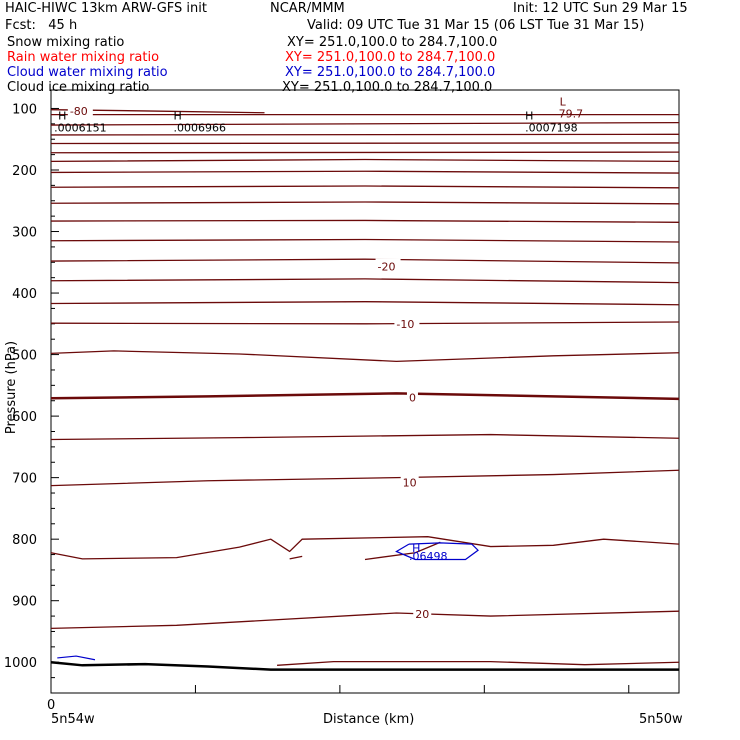 The height and width of the screenshot is (740, 740). I want to click on cloud-water-outline, so click(437, 551).